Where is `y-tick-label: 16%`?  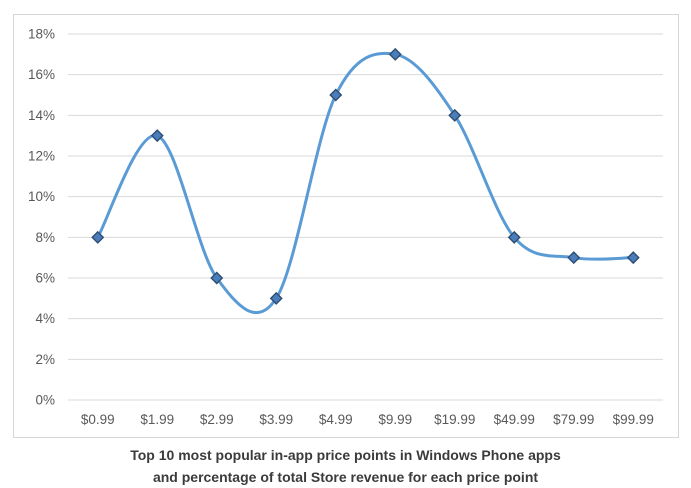 y-tick-label: 16% is located at coordinates (41, 74).